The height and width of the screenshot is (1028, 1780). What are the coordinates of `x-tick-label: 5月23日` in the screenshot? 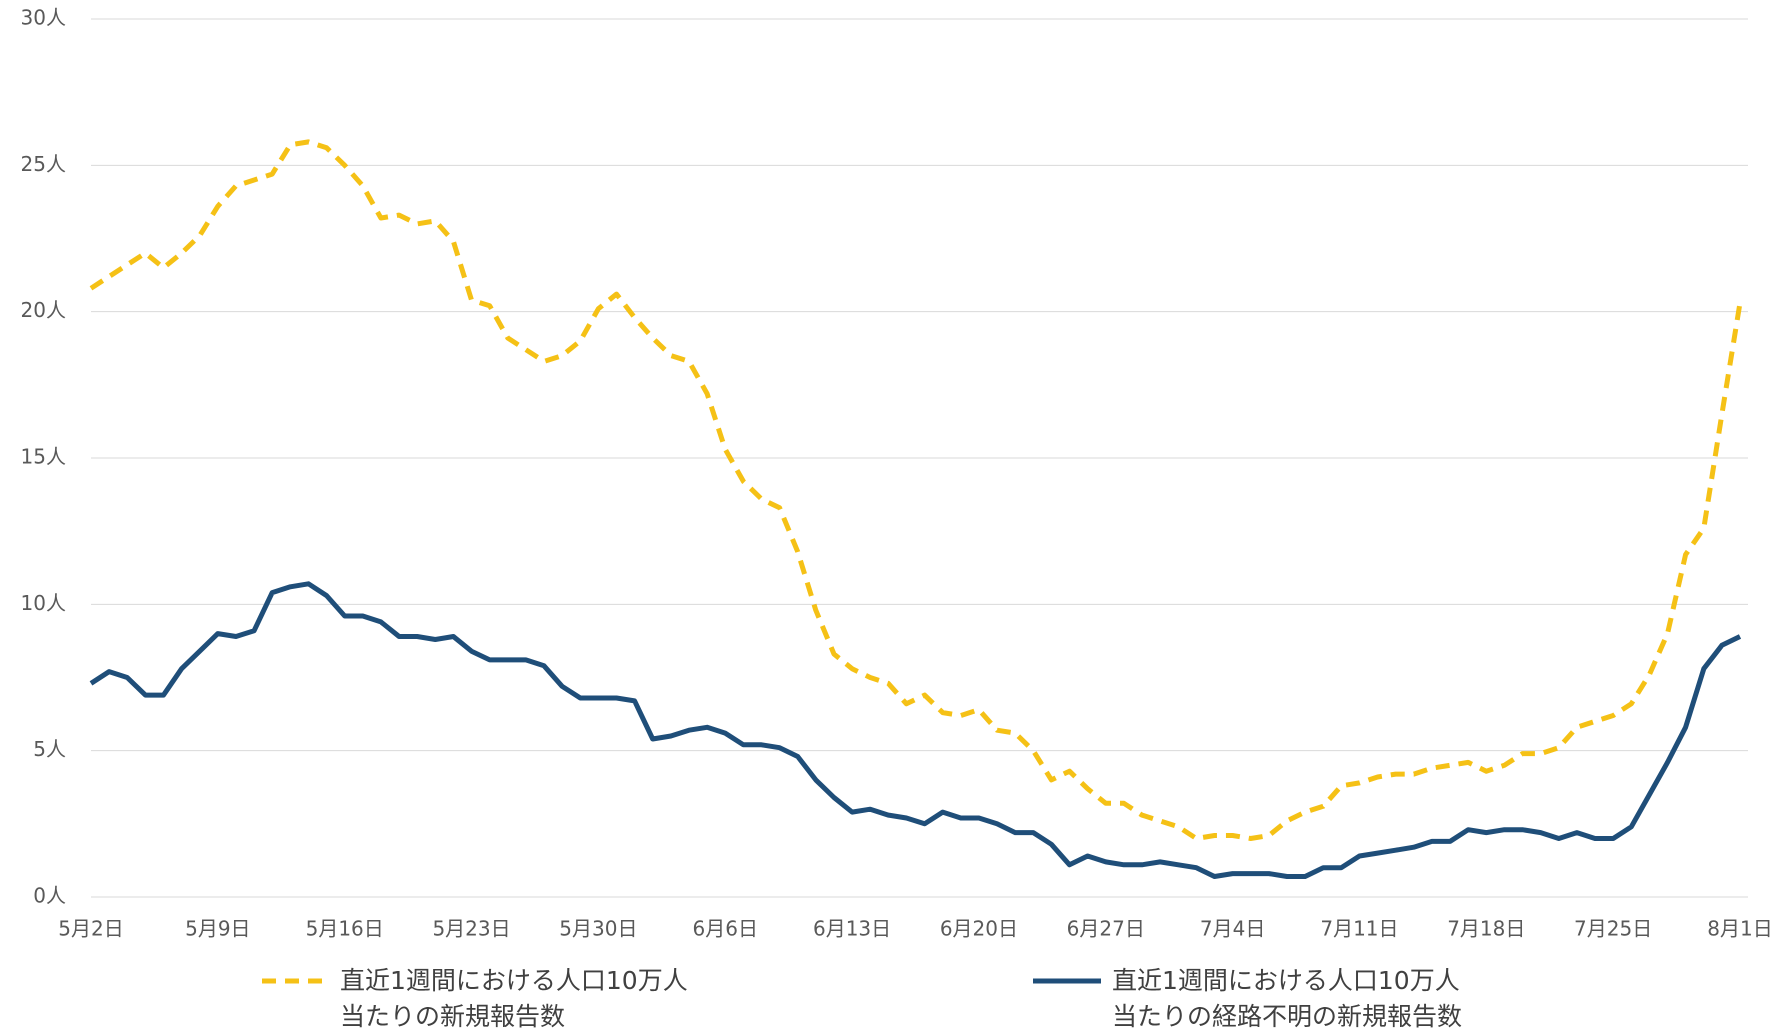 It's located at (471, 929).